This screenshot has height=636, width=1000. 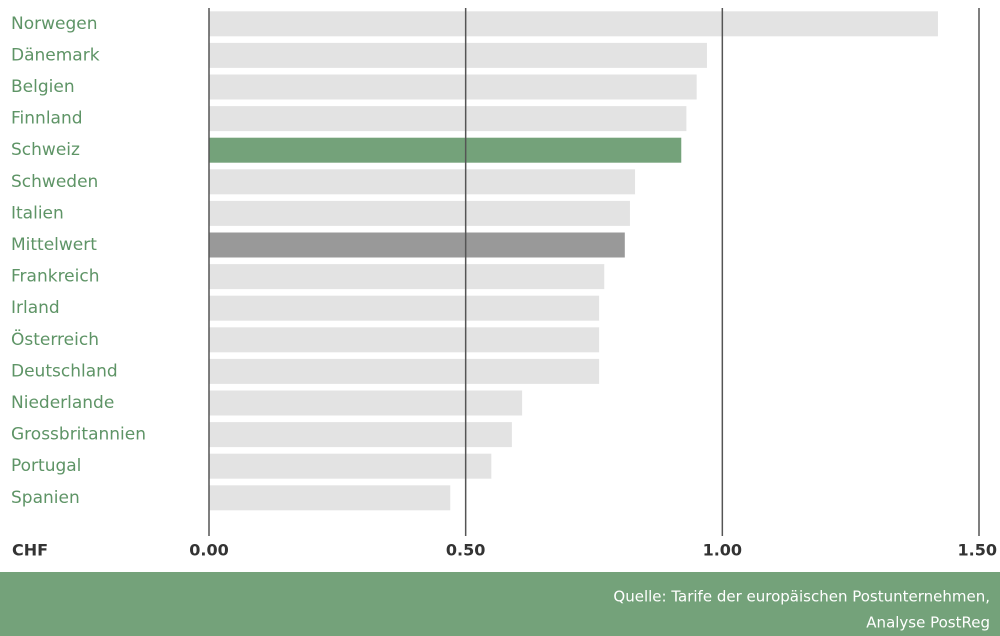 I want to click on x-axis-label: CHF, so click(x=30, y=550).